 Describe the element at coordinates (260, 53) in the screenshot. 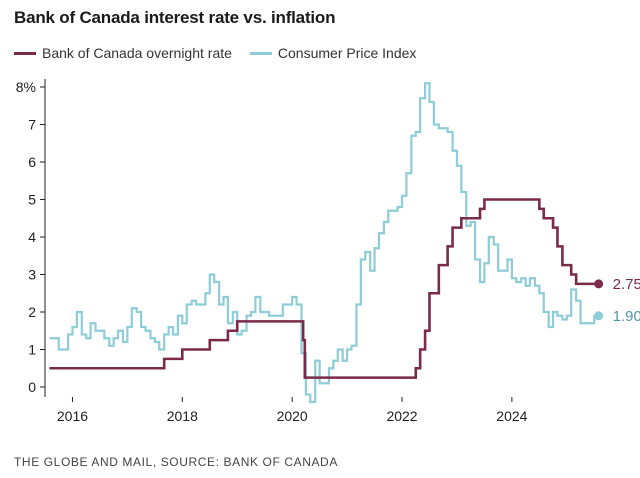

I see `legend-swatch-cpi` at that location.